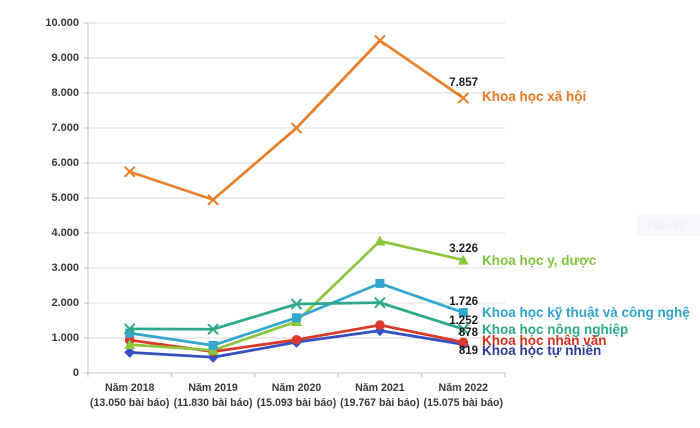  What do you see at coordinates (534, 96) in the screenshot?
I see `series-label: Khoa học xã hội` at bounding box center [534, 96].